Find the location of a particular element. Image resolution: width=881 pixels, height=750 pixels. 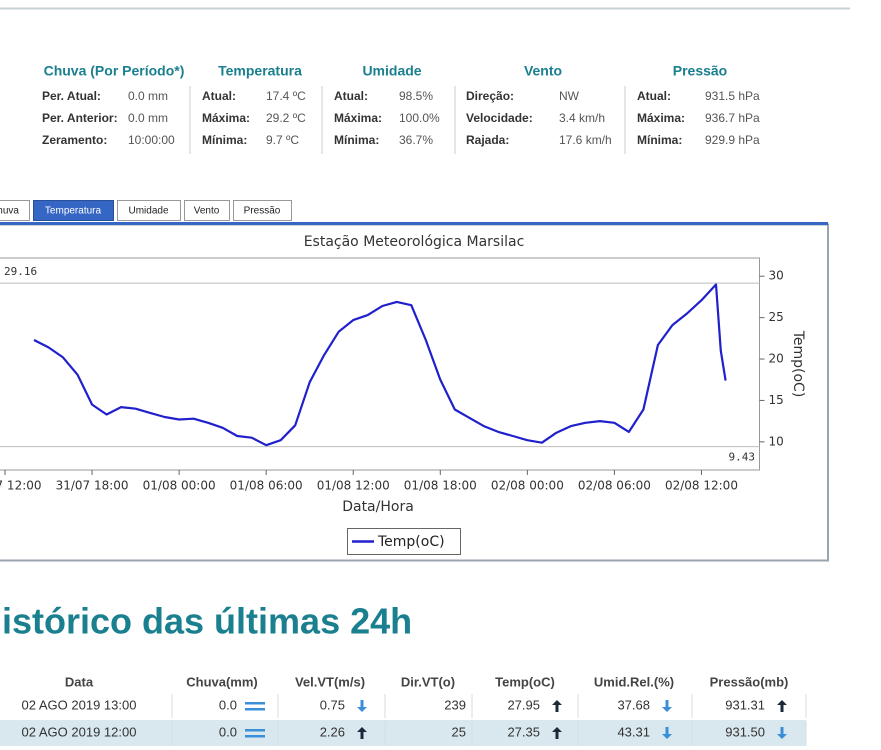

column-header: Dir.VT(o) is located at coordinates (428, 681).